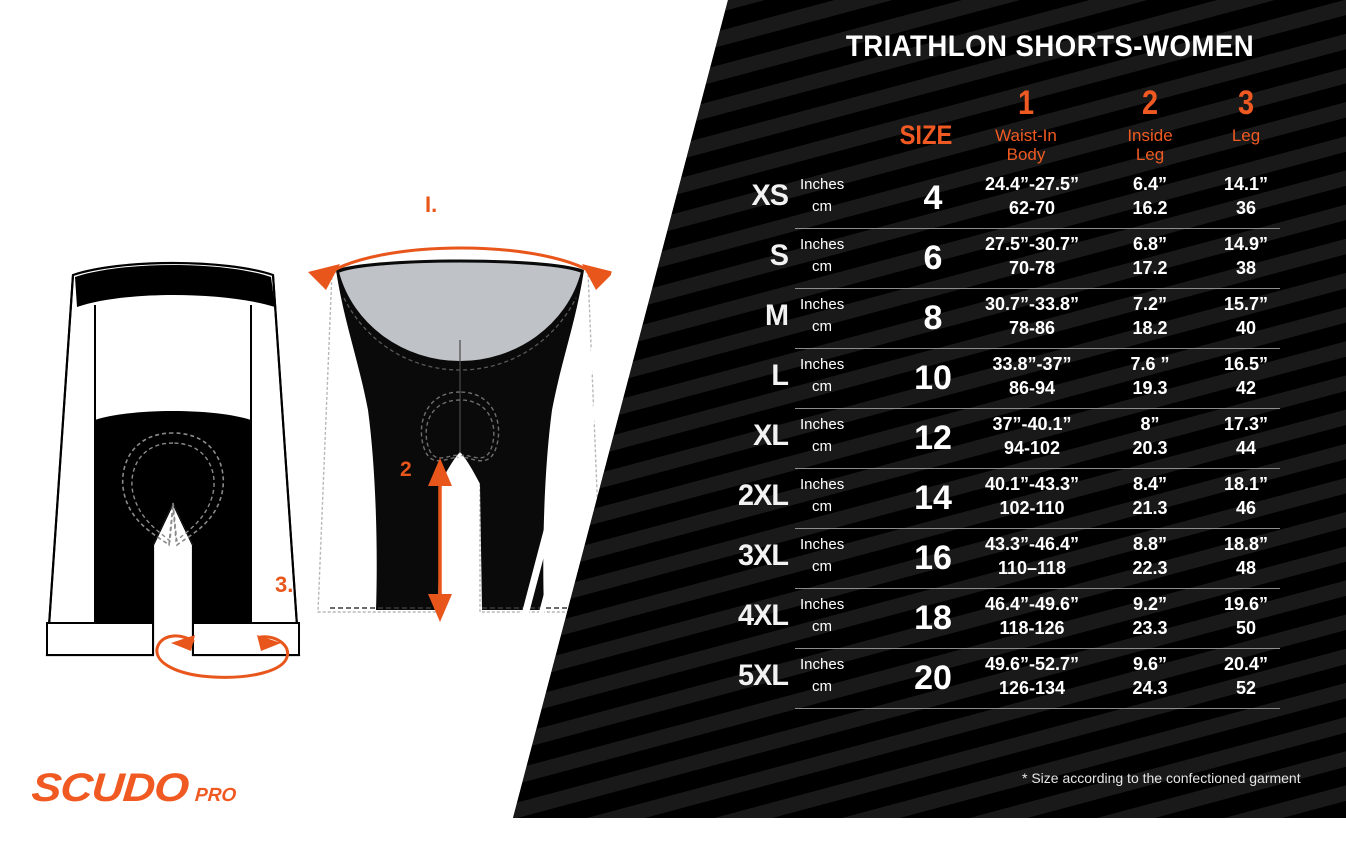 This screenshot has width=1346, height=851. What do you see at coordinates (933, 618) in the screenshot?
I see `size-number: 18` at bounding box center [933, 618].